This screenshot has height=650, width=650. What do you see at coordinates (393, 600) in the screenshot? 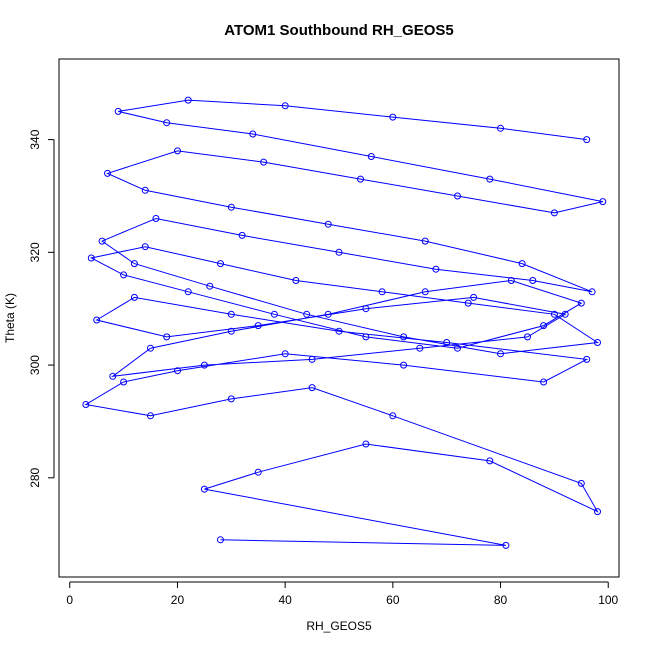
I see `x-tick-label: 60` at bounding box center [393, 600].